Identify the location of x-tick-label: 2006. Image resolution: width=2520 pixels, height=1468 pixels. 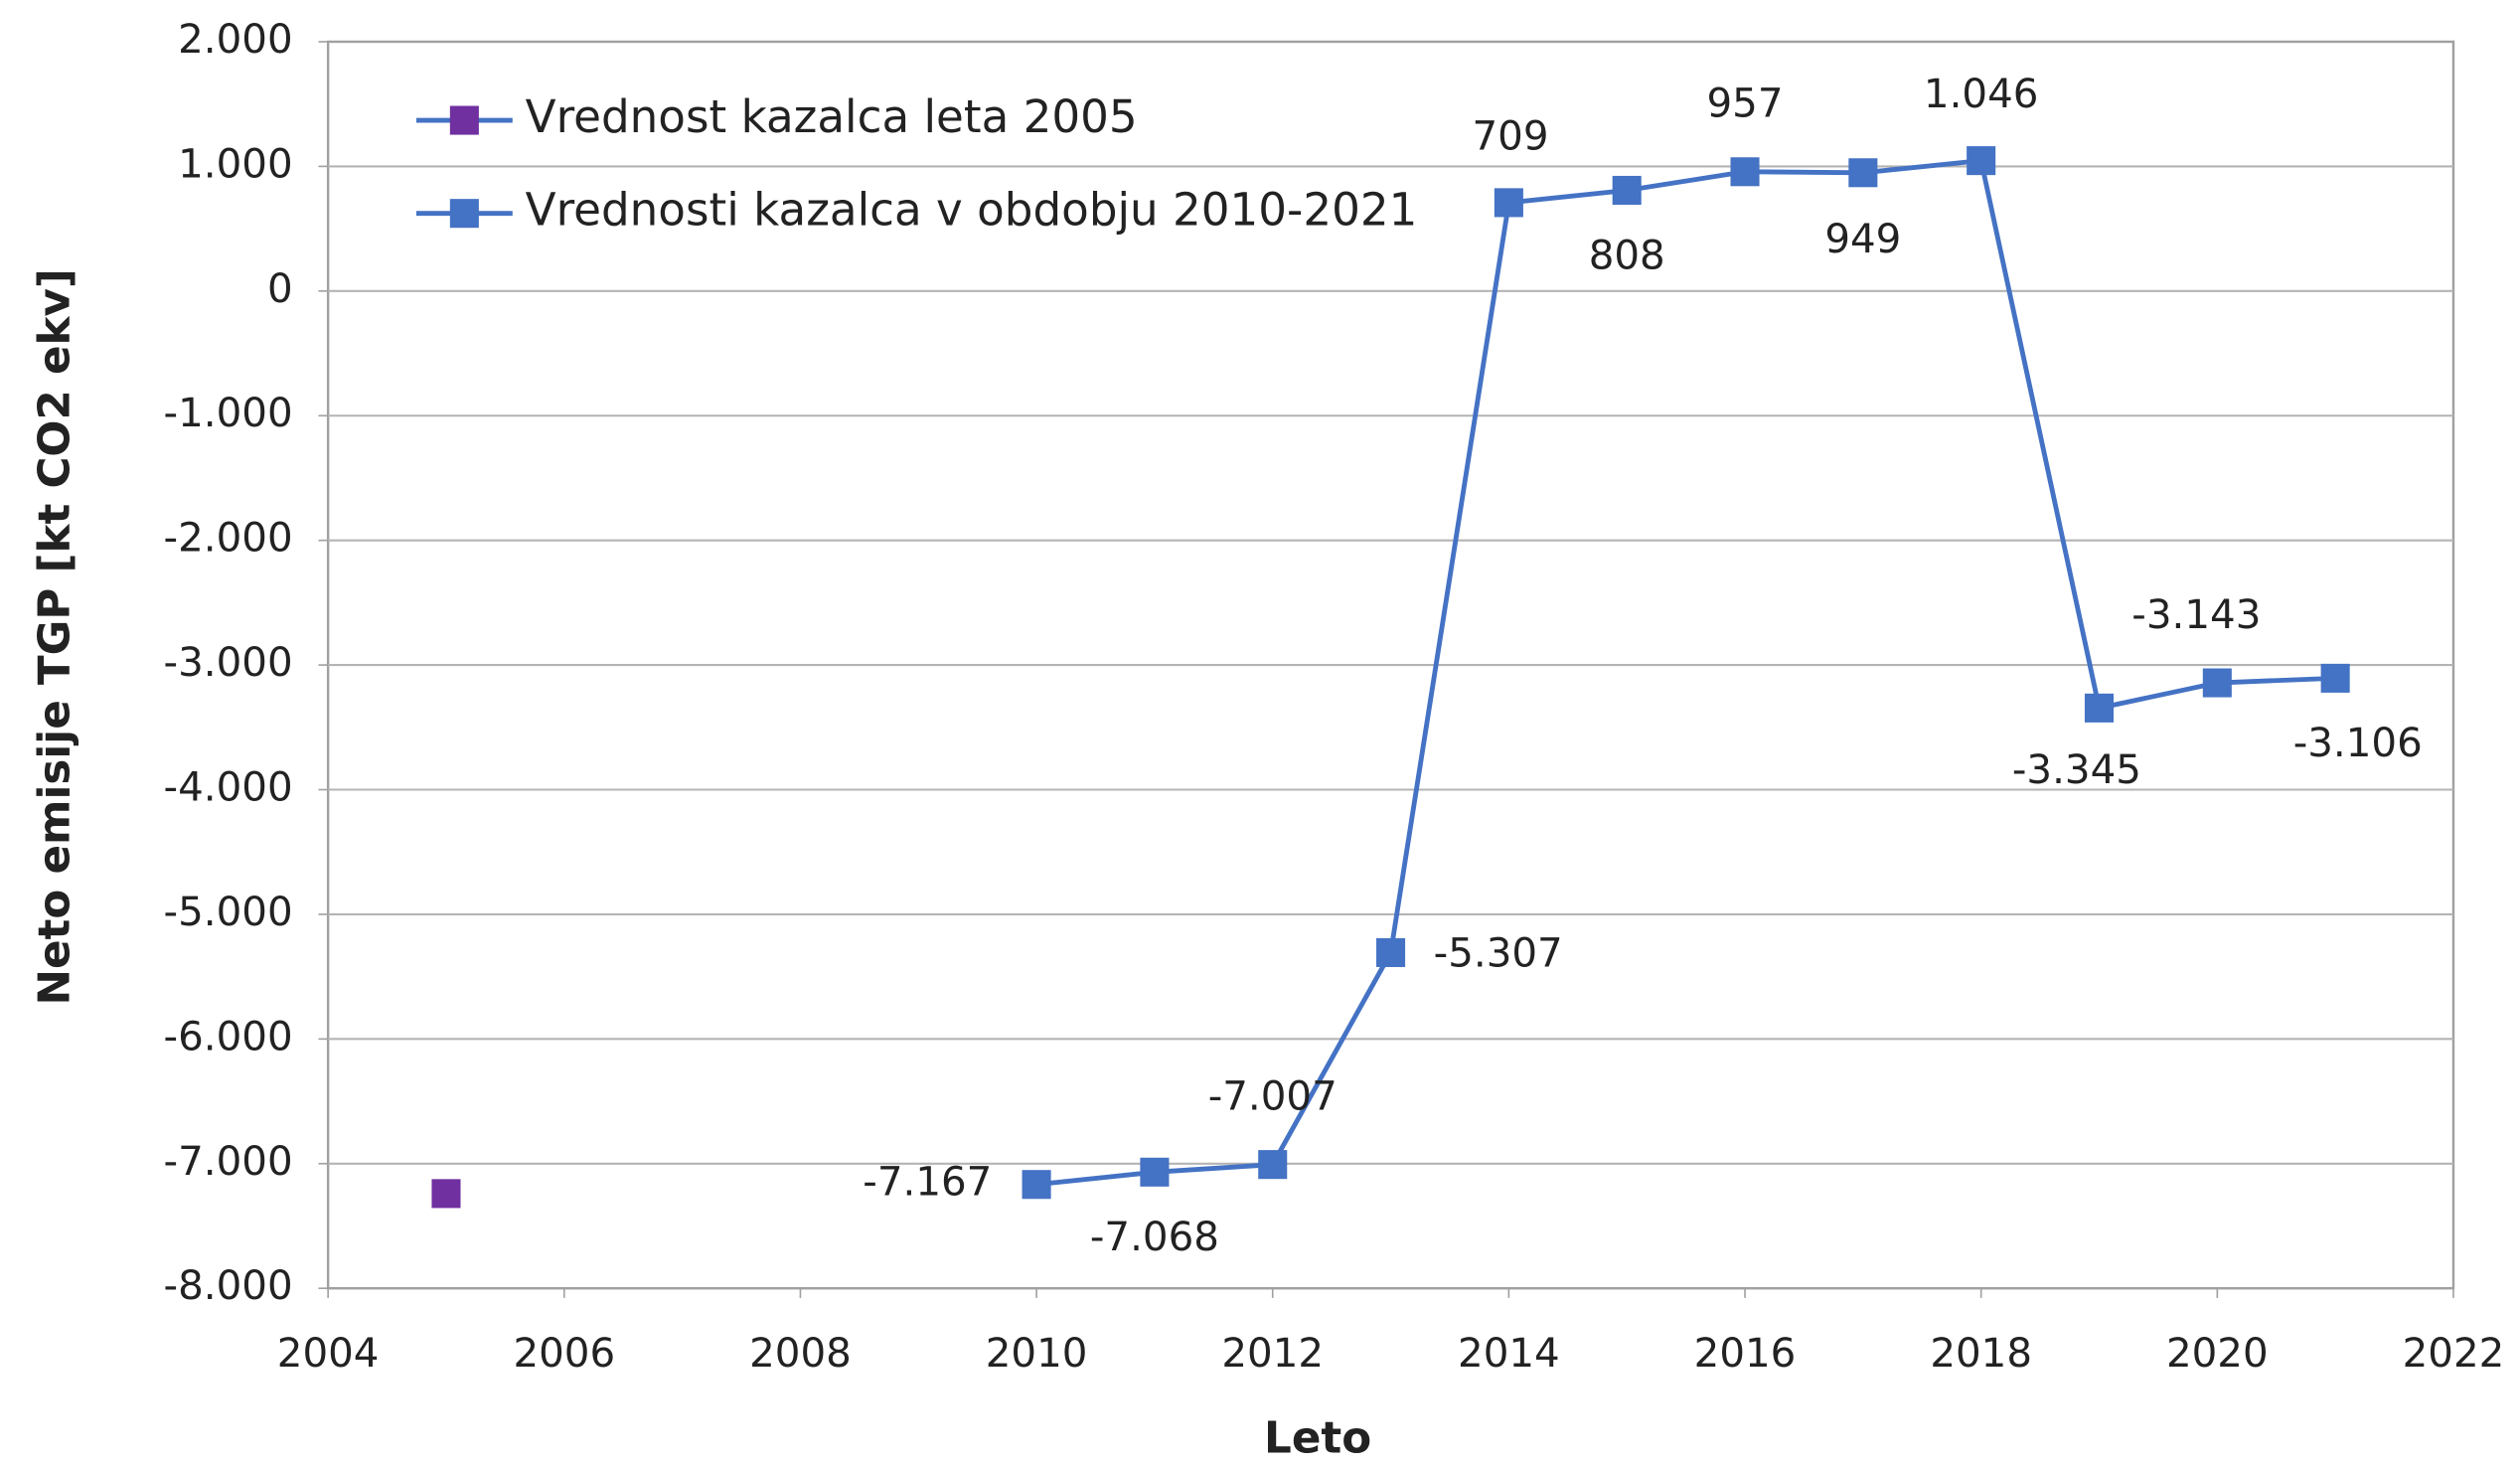
(564, 1353).